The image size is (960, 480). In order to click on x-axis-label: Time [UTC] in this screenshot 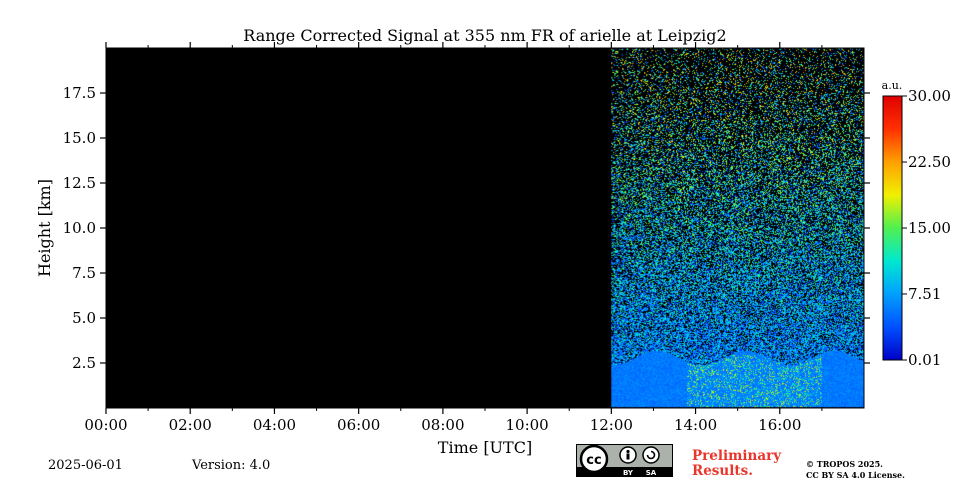, I will do `click(485, 447)`.